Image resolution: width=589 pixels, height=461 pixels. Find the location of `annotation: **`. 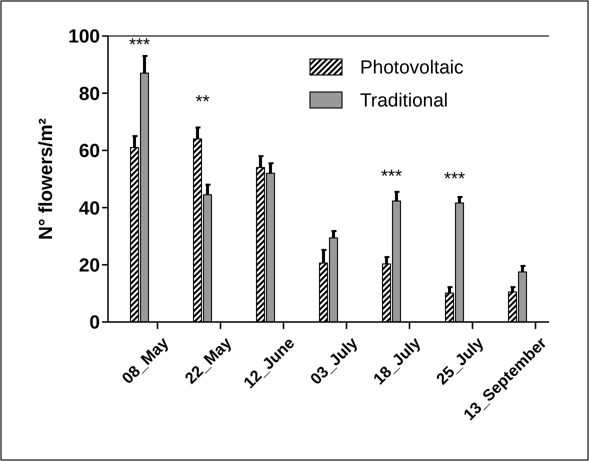

annotation: ** is located at coordinates (202, 102).